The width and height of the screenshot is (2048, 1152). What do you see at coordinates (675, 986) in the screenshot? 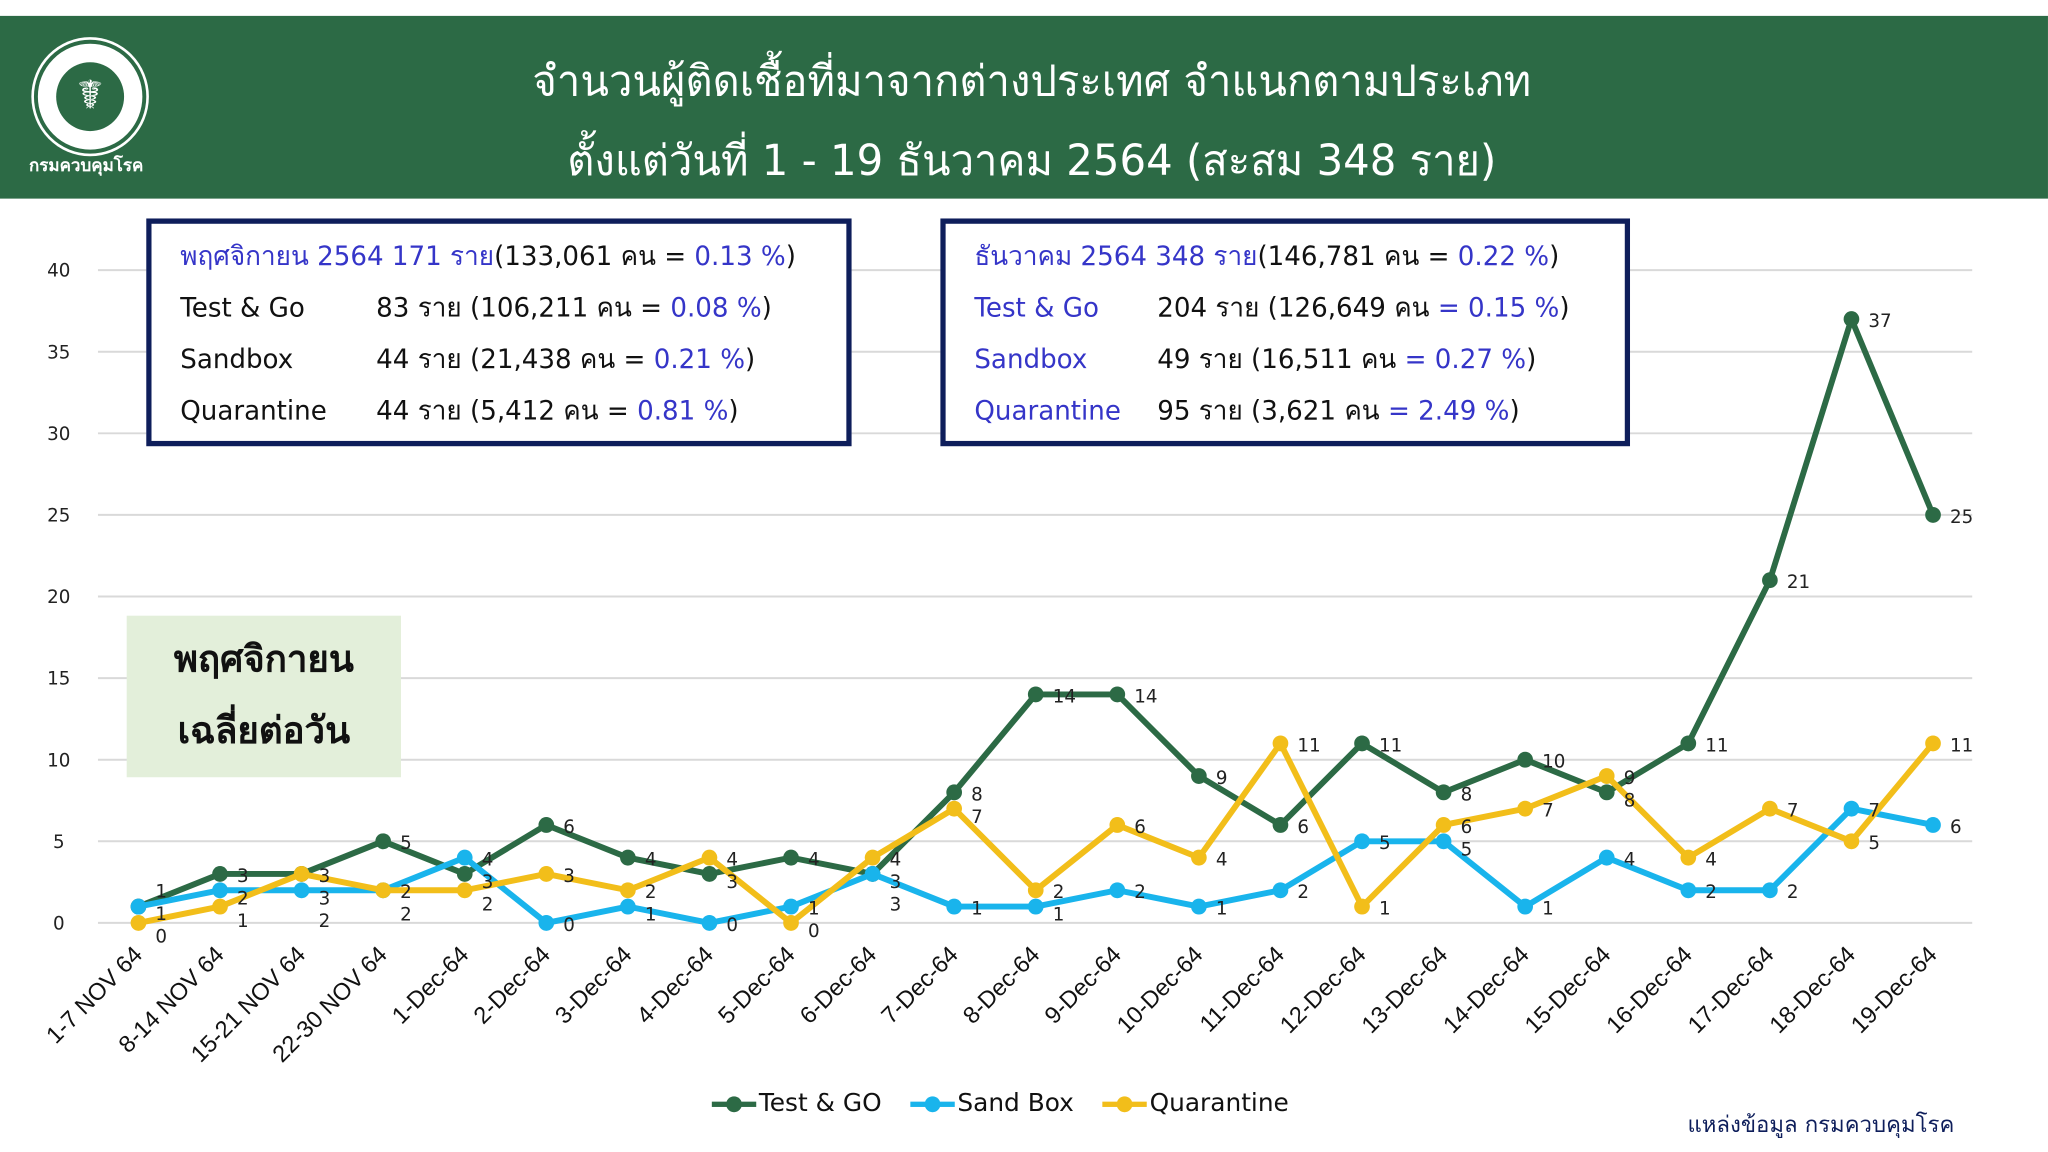
I see `x-tick-label: 4-Dec-64` at bounding box center [675, 986].